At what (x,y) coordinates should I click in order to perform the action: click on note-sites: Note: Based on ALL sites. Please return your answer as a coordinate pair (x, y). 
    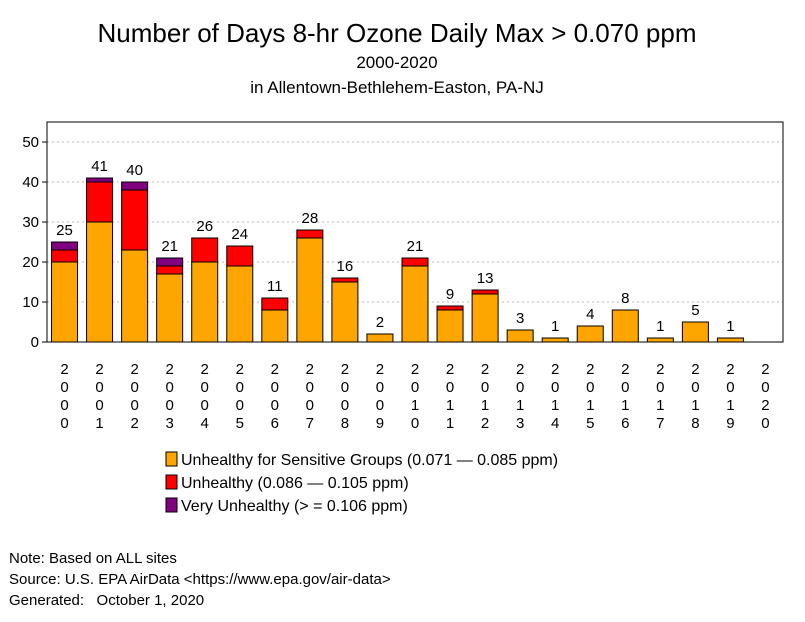
    Looking at the image, I should click on (93, 558).